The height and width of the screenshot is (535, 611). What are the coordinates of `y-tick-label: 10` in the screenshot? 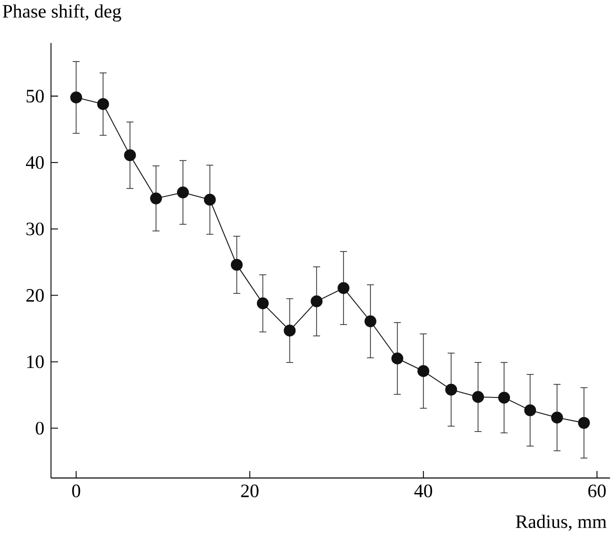 It's located at (35, 361).